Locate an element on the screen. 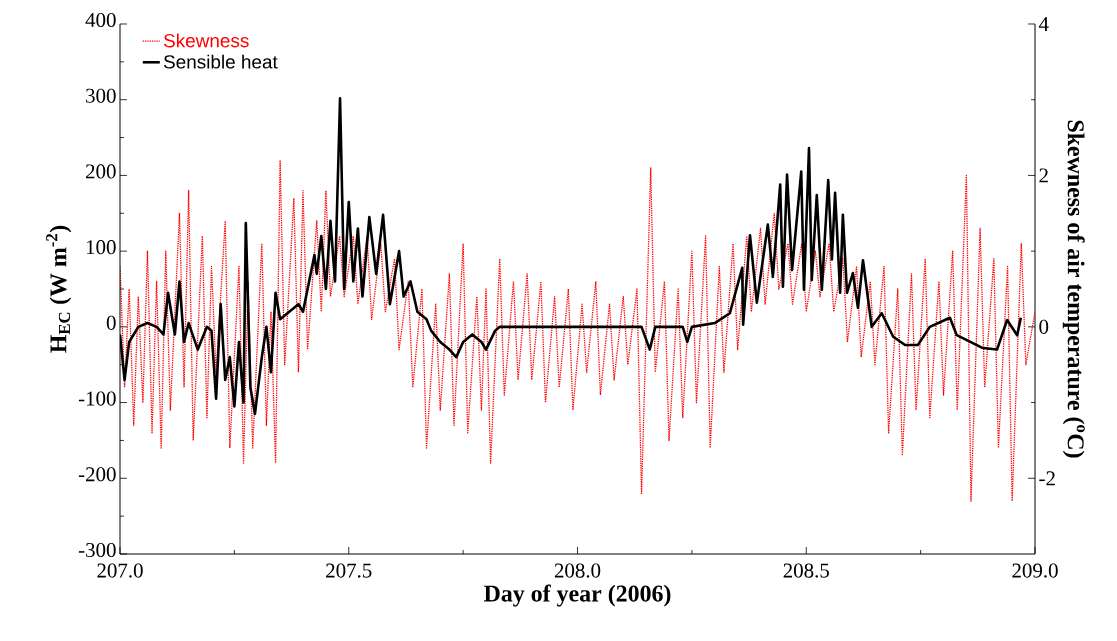  y2-tick-label: -2 is located at coordinates (1047, 478).